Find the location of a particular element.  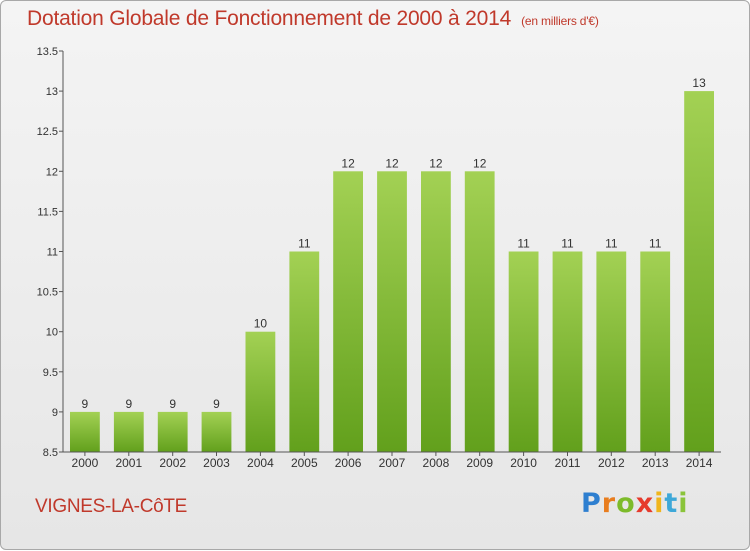

x-tick-2004: 2004 is located at coordinates (260, 463).